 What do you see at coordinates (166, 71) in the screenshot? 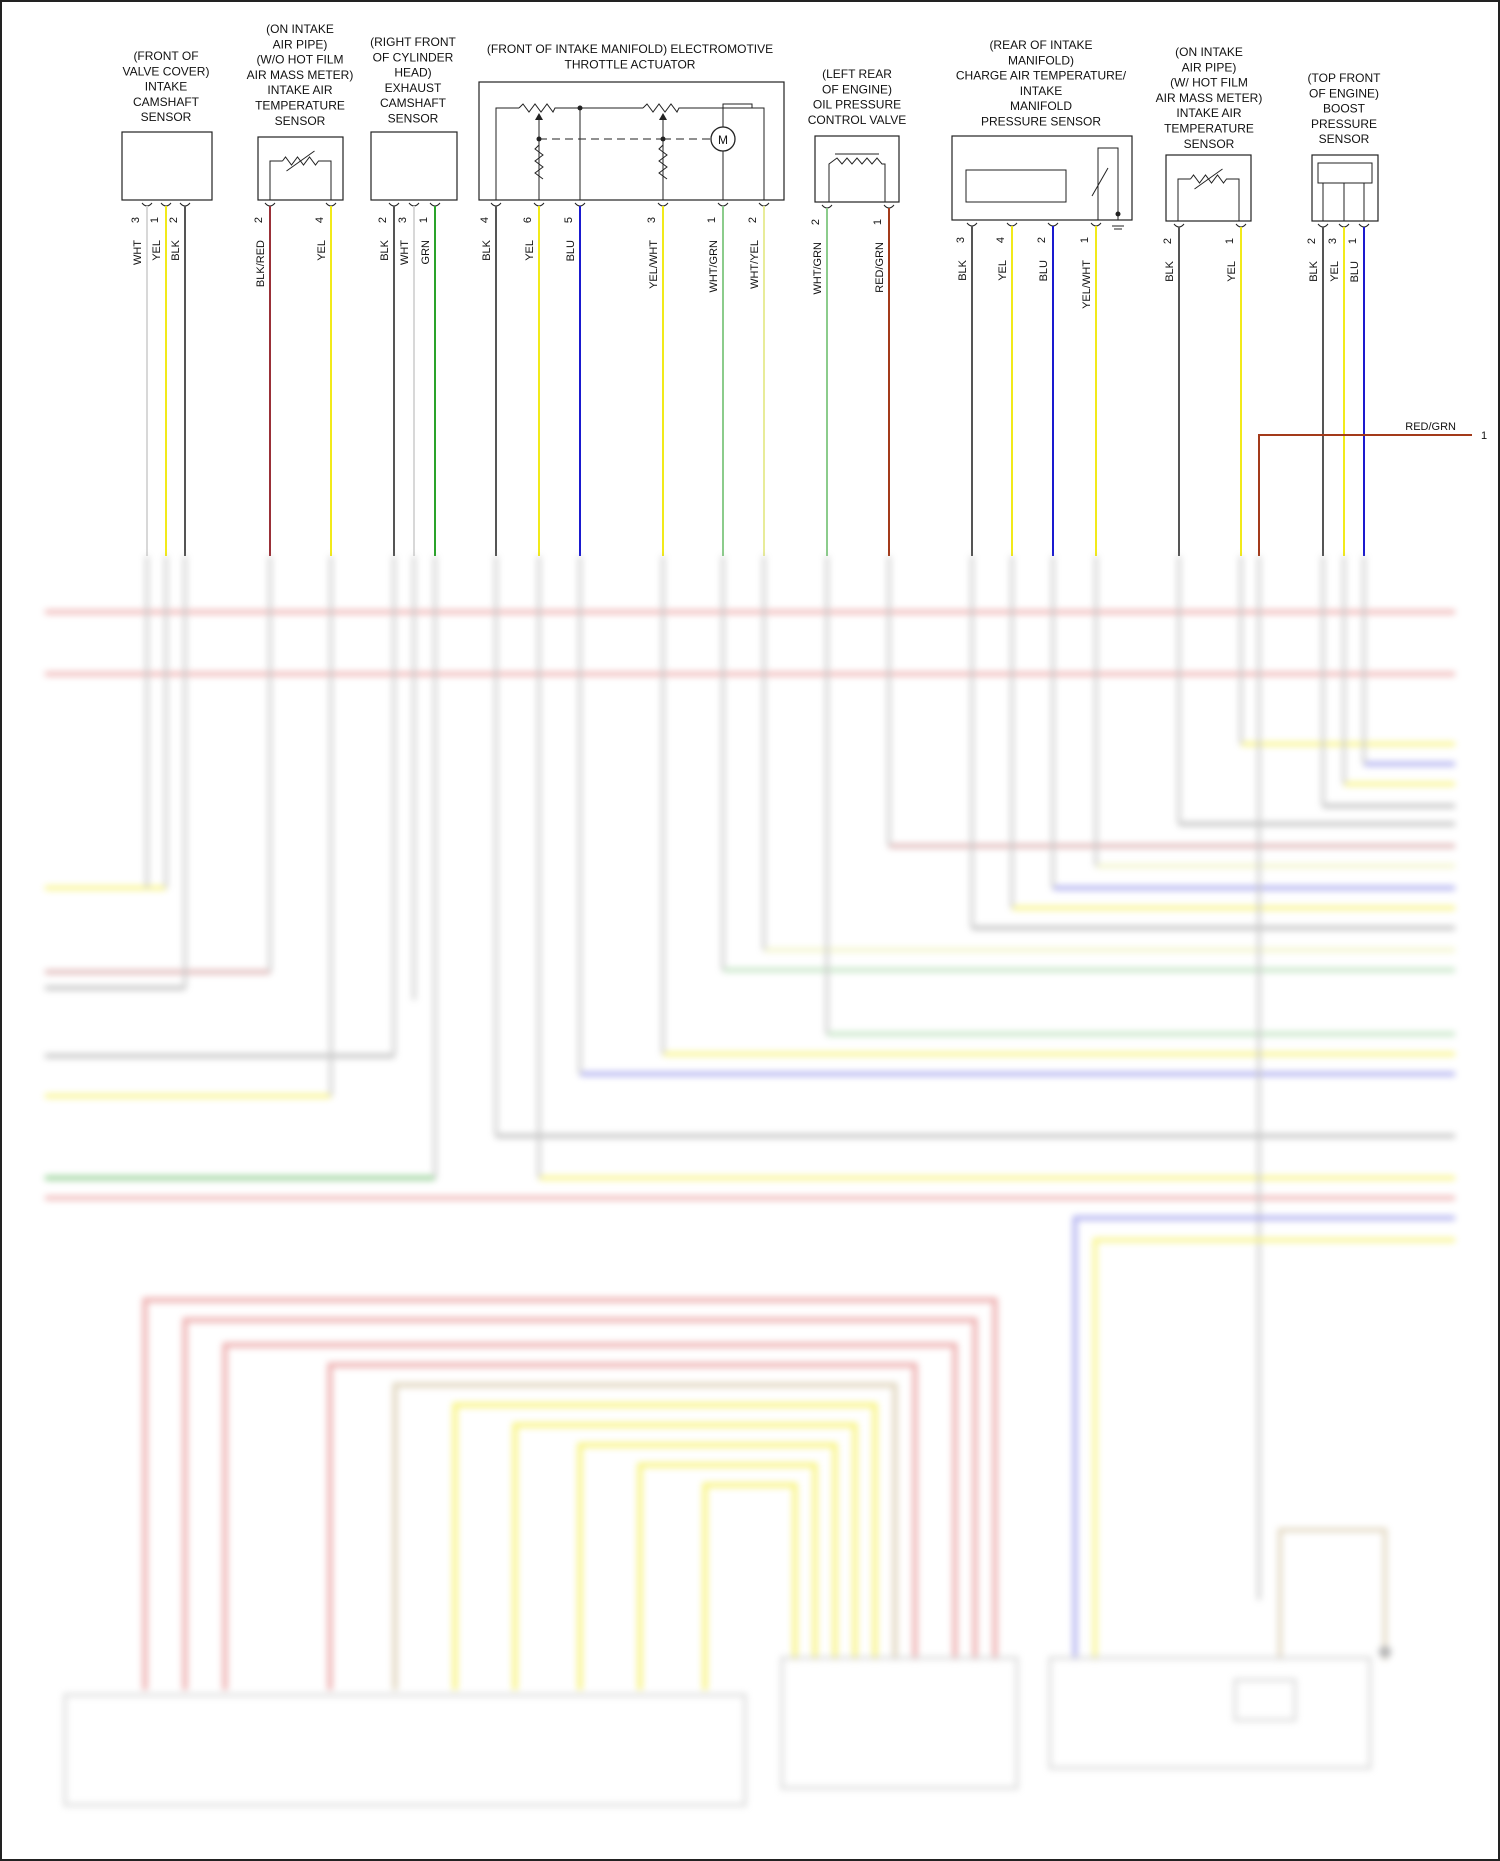
I see `component-label: VALVE COVER)` at bounding box center [166, 71].